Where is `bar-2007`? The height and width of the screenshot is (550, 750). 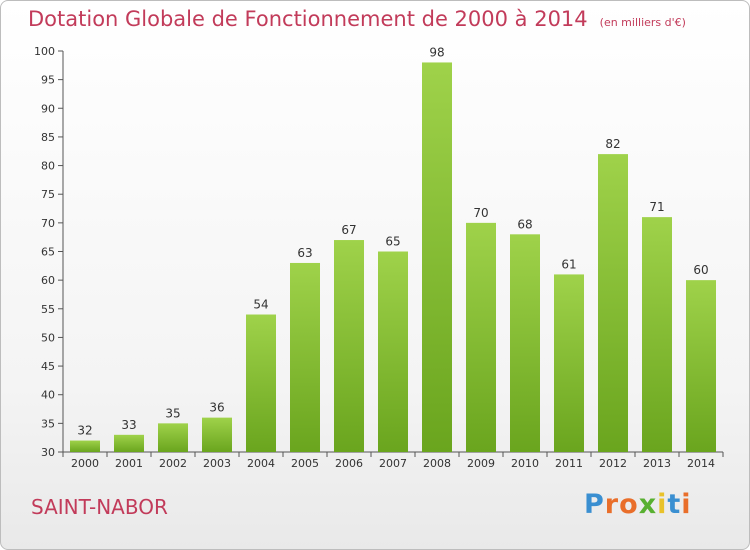 bar-2007 is located at coordinates (393, 351).